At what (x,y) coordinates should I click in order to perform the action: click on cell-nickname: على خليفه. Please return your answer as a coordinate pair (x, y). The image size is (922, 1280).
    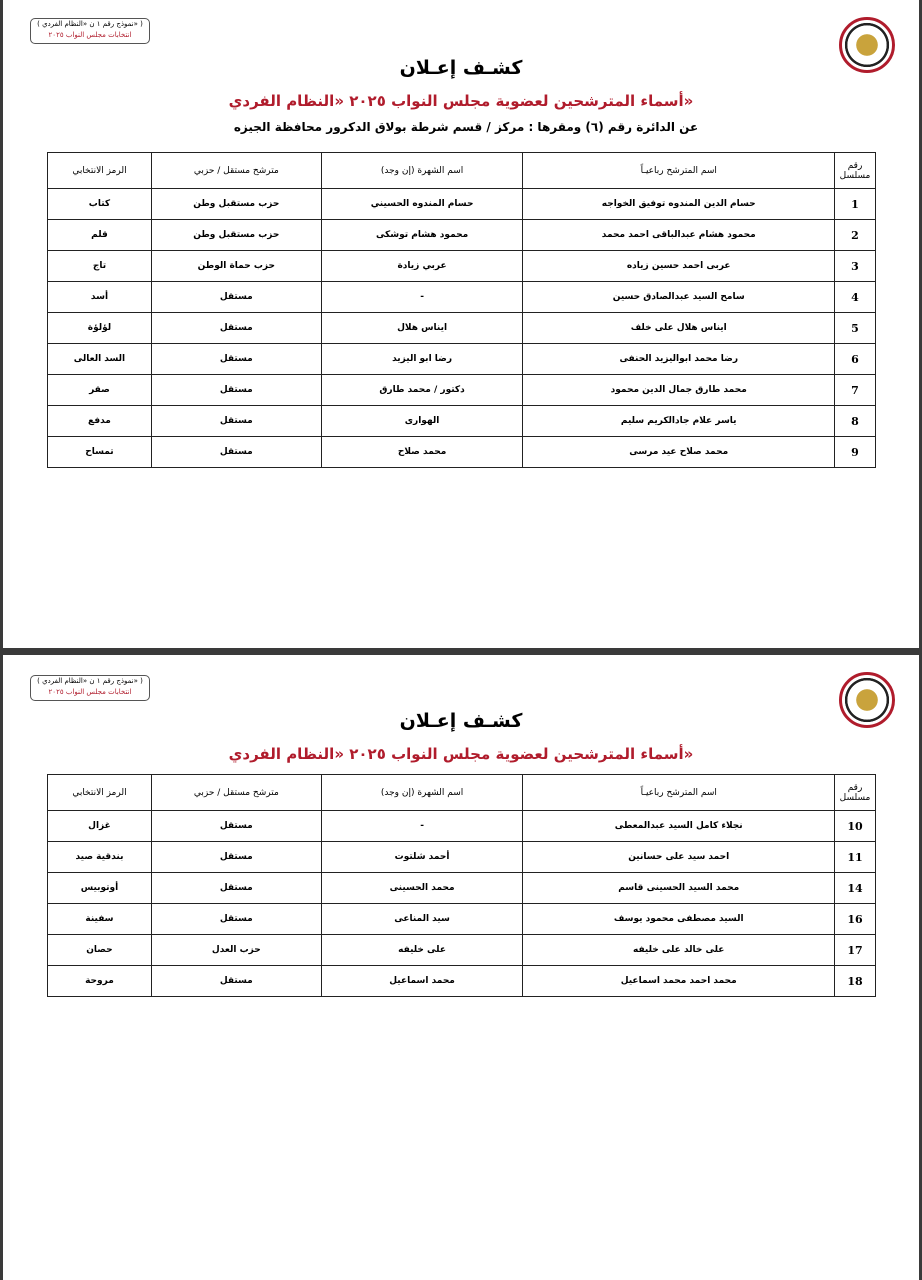
    Looking at the image, I should click on (422, 950).